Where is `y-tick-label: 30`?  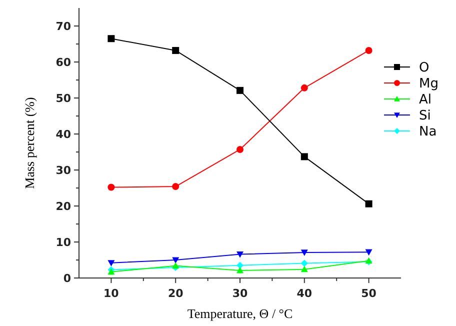
y-tick-label: 30 is located at coordinates (64, 170).